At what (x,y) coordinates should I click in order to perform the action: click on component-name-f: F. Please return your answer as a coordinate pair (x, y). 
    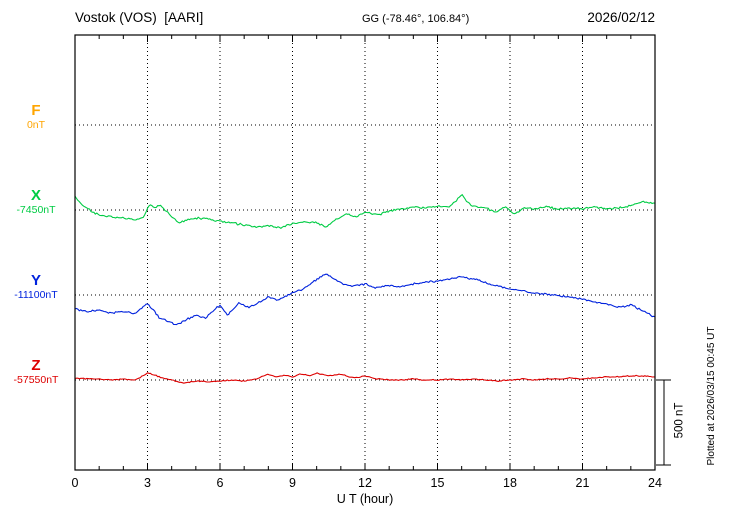
    Looking at the image, I should click on (36, 110).